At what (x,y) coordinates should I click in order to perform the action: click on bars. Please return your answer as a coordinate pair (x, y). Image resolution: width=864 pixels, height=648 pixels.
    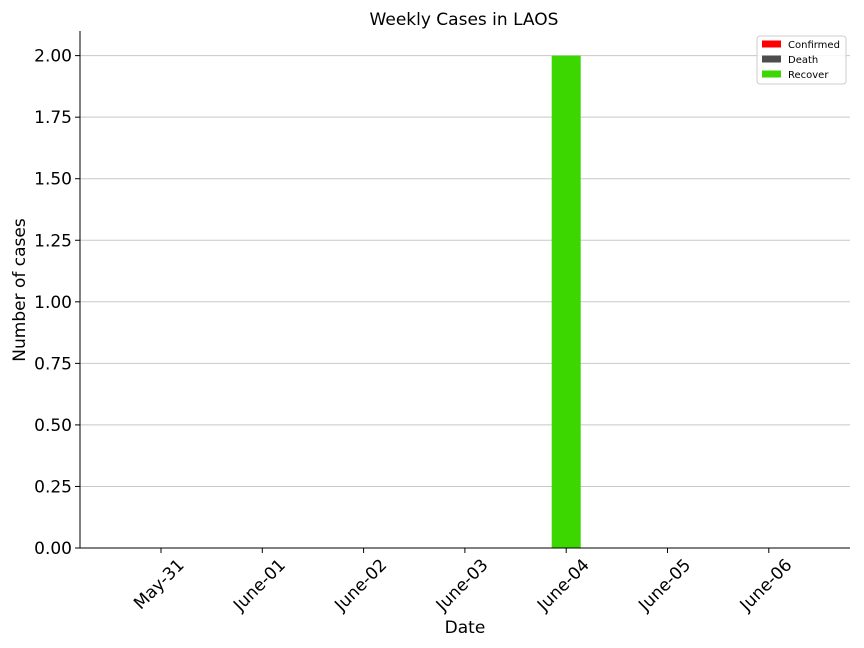
    Looking at the image, I should click on (566, 301).